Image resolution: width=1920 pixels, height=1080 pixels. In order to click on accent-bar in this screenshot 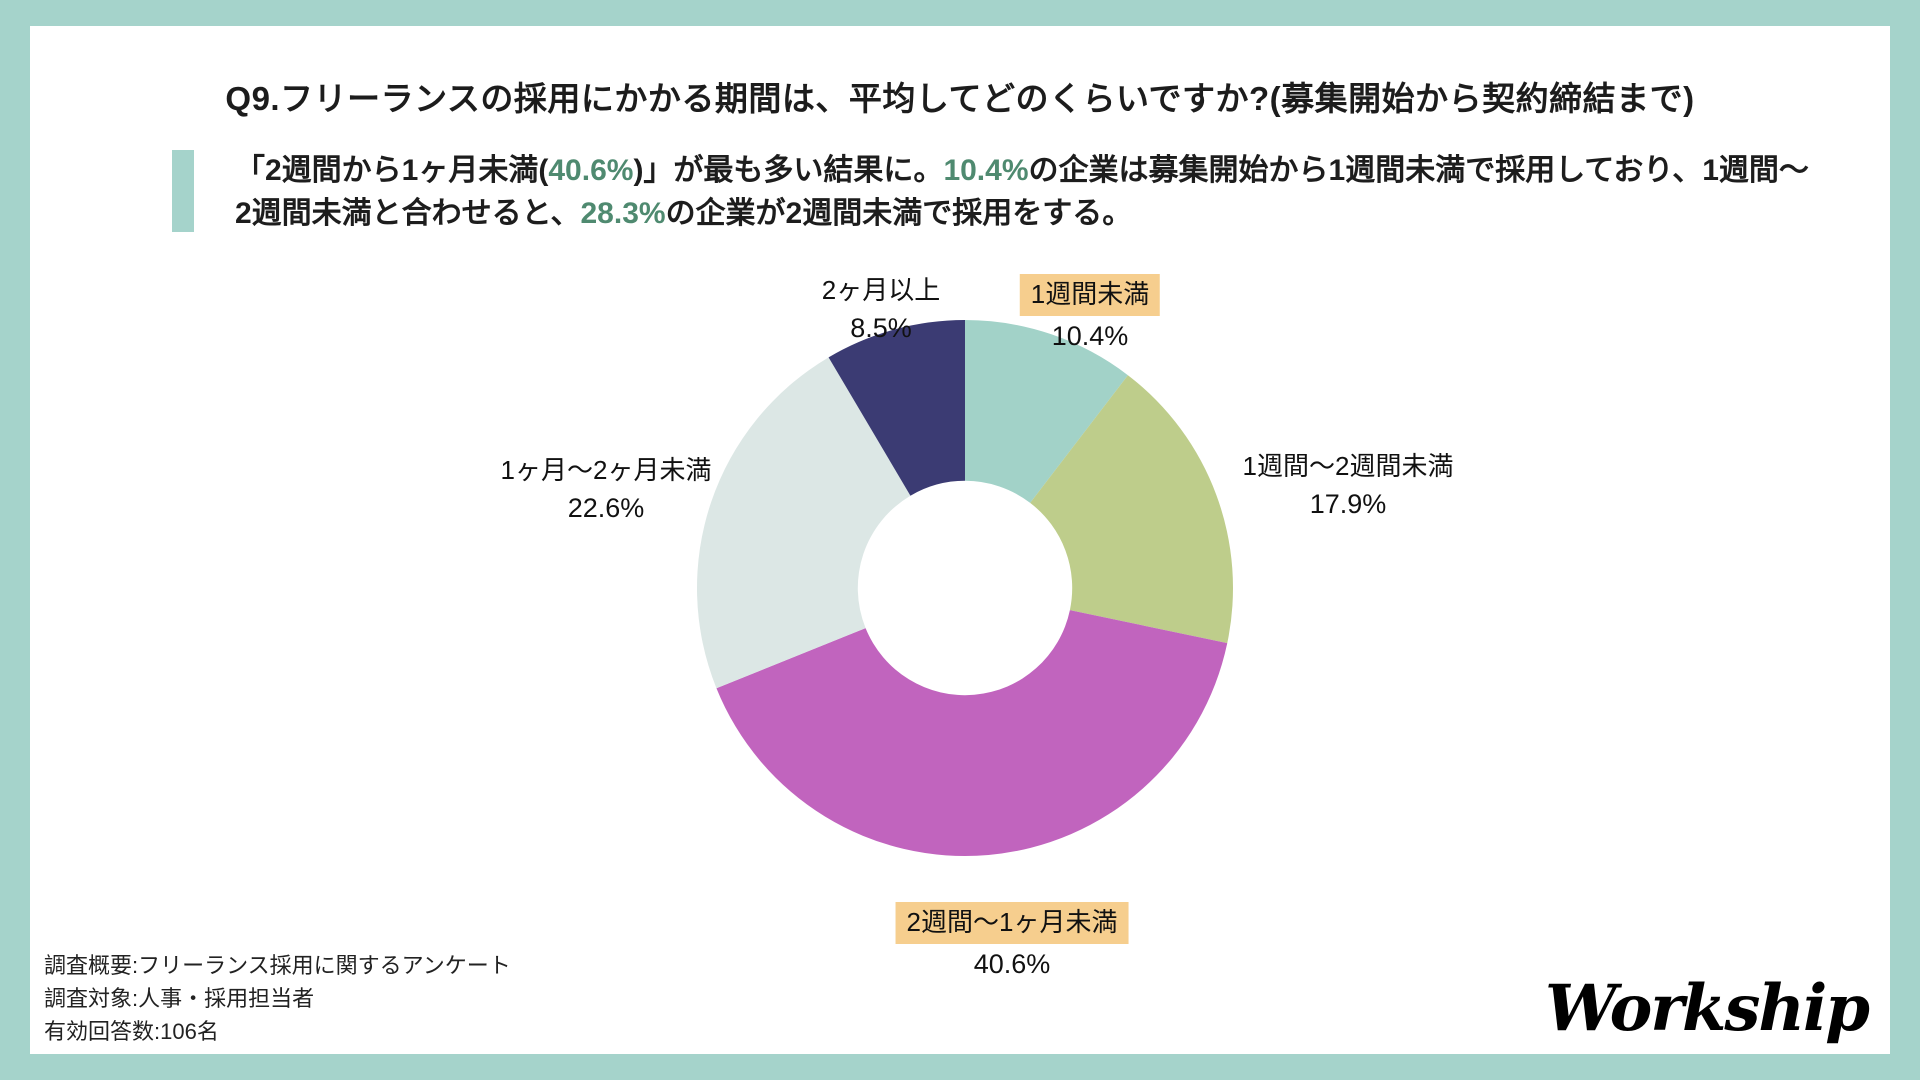, I will do `click(183, 191)`.